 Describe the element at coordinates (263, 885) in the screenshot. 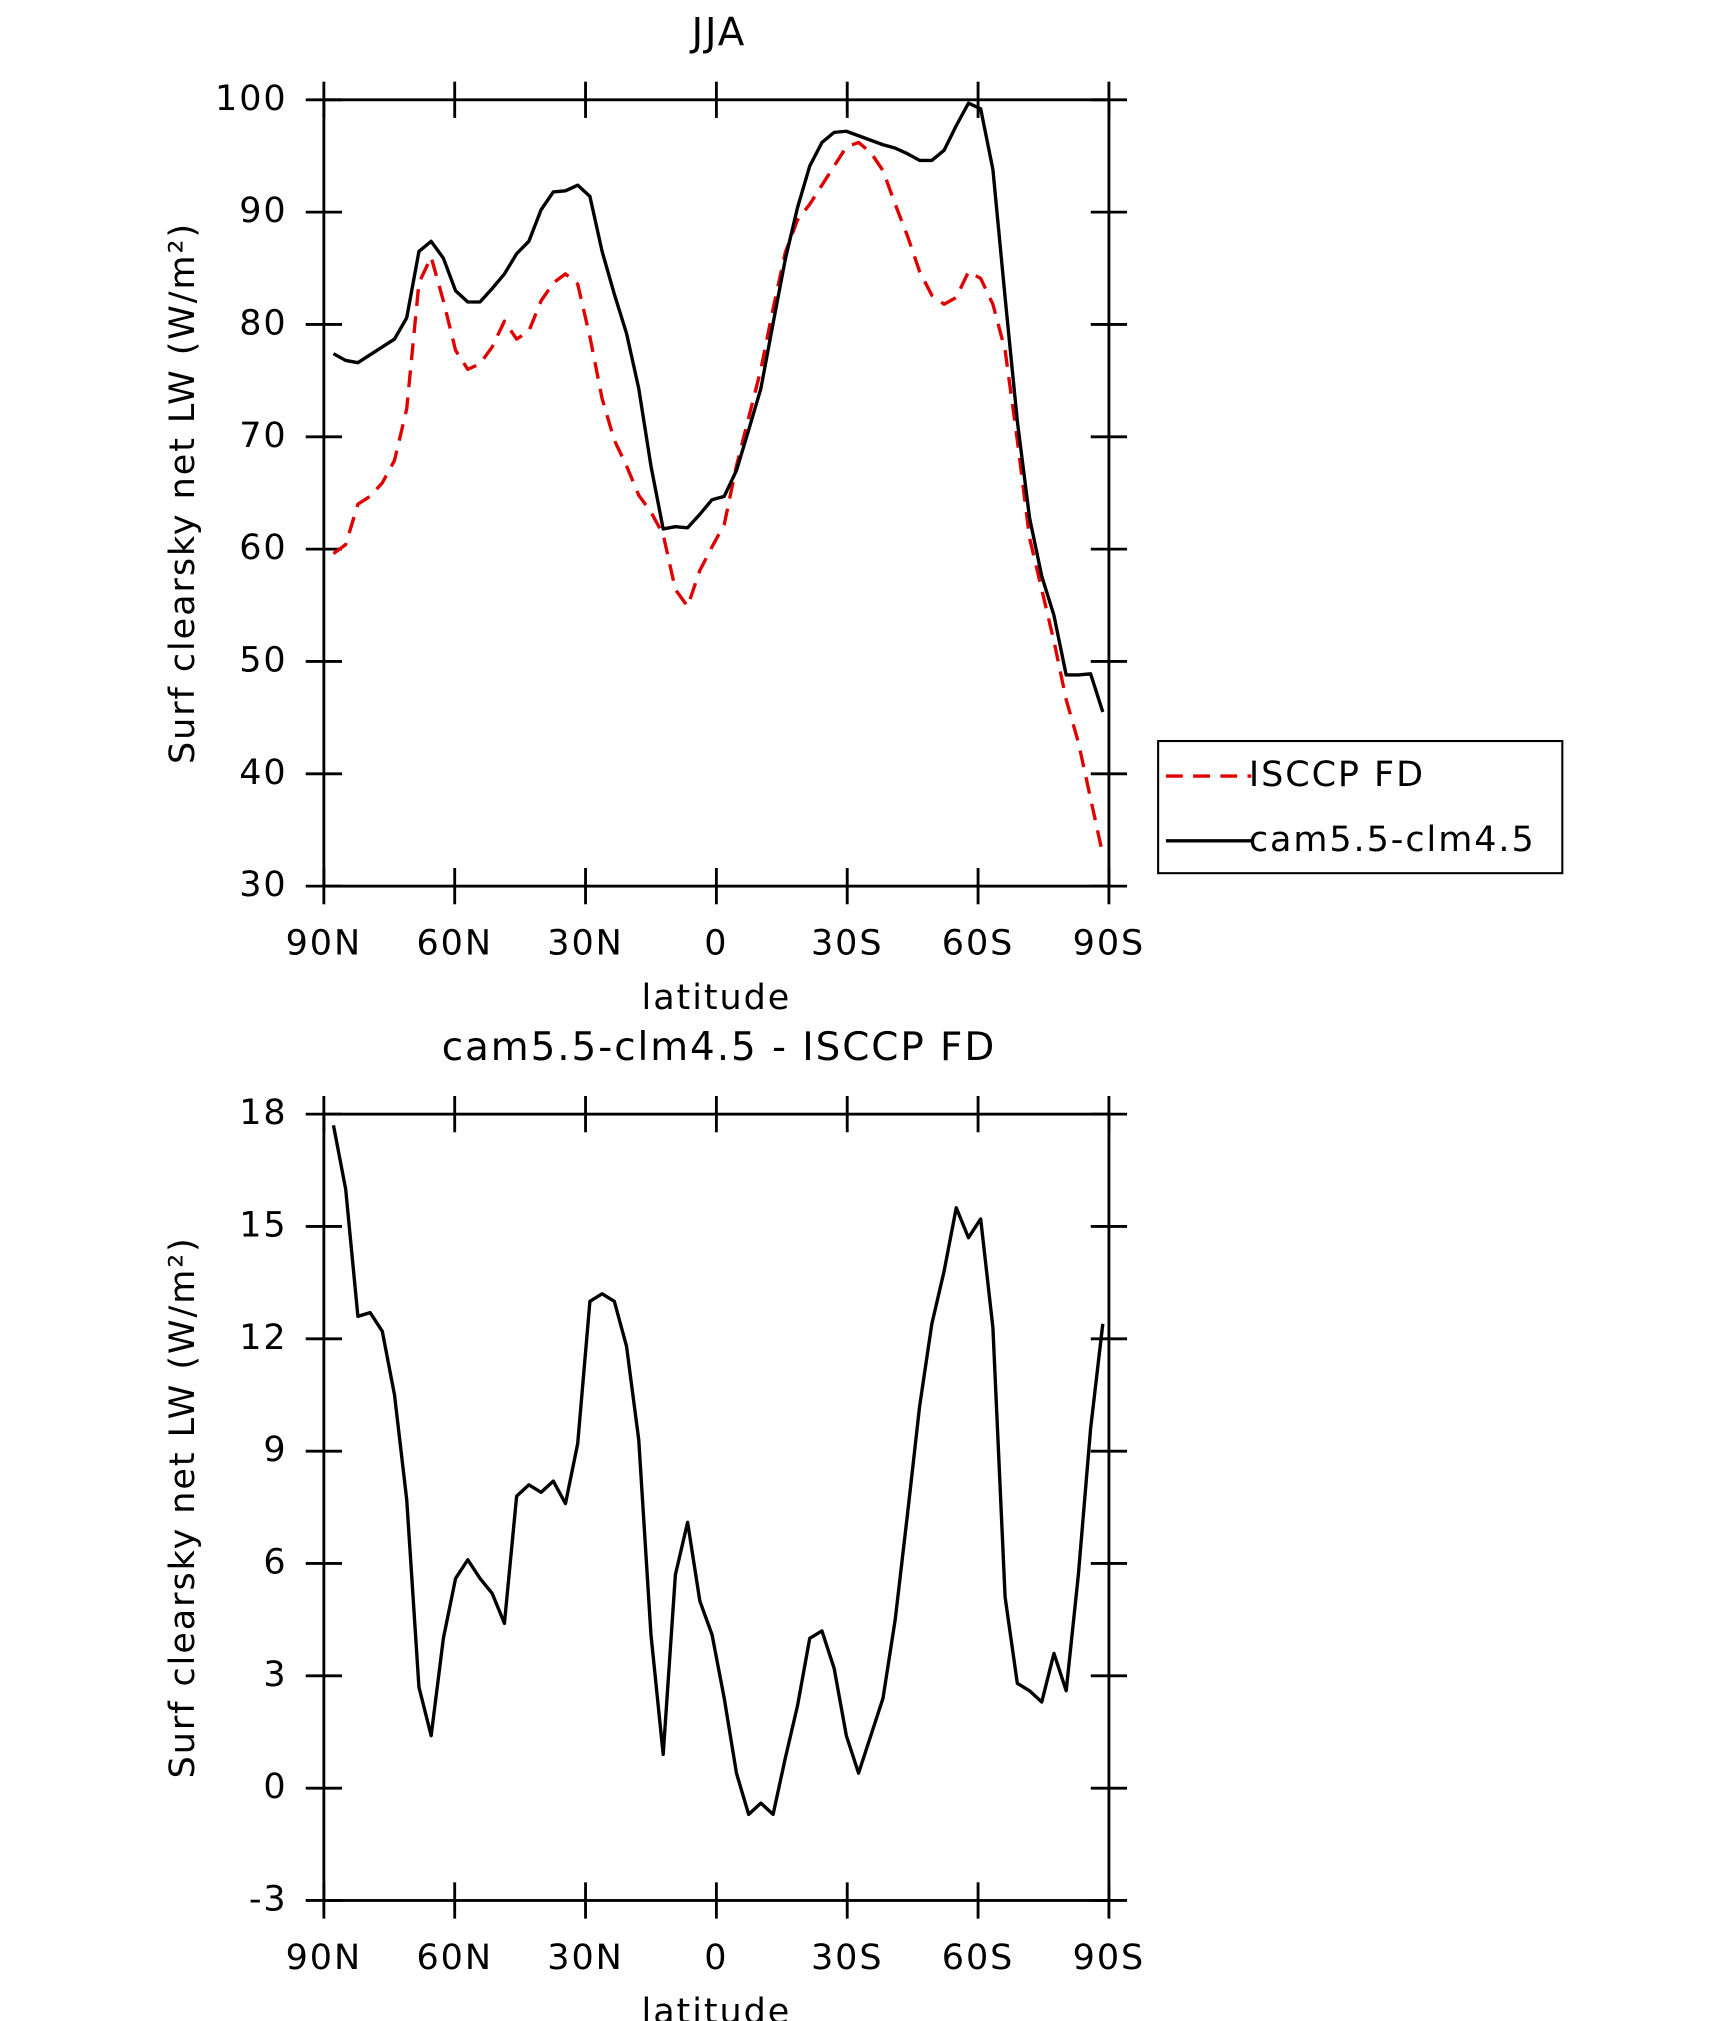

I see `y-tick-label: 30` at that location.